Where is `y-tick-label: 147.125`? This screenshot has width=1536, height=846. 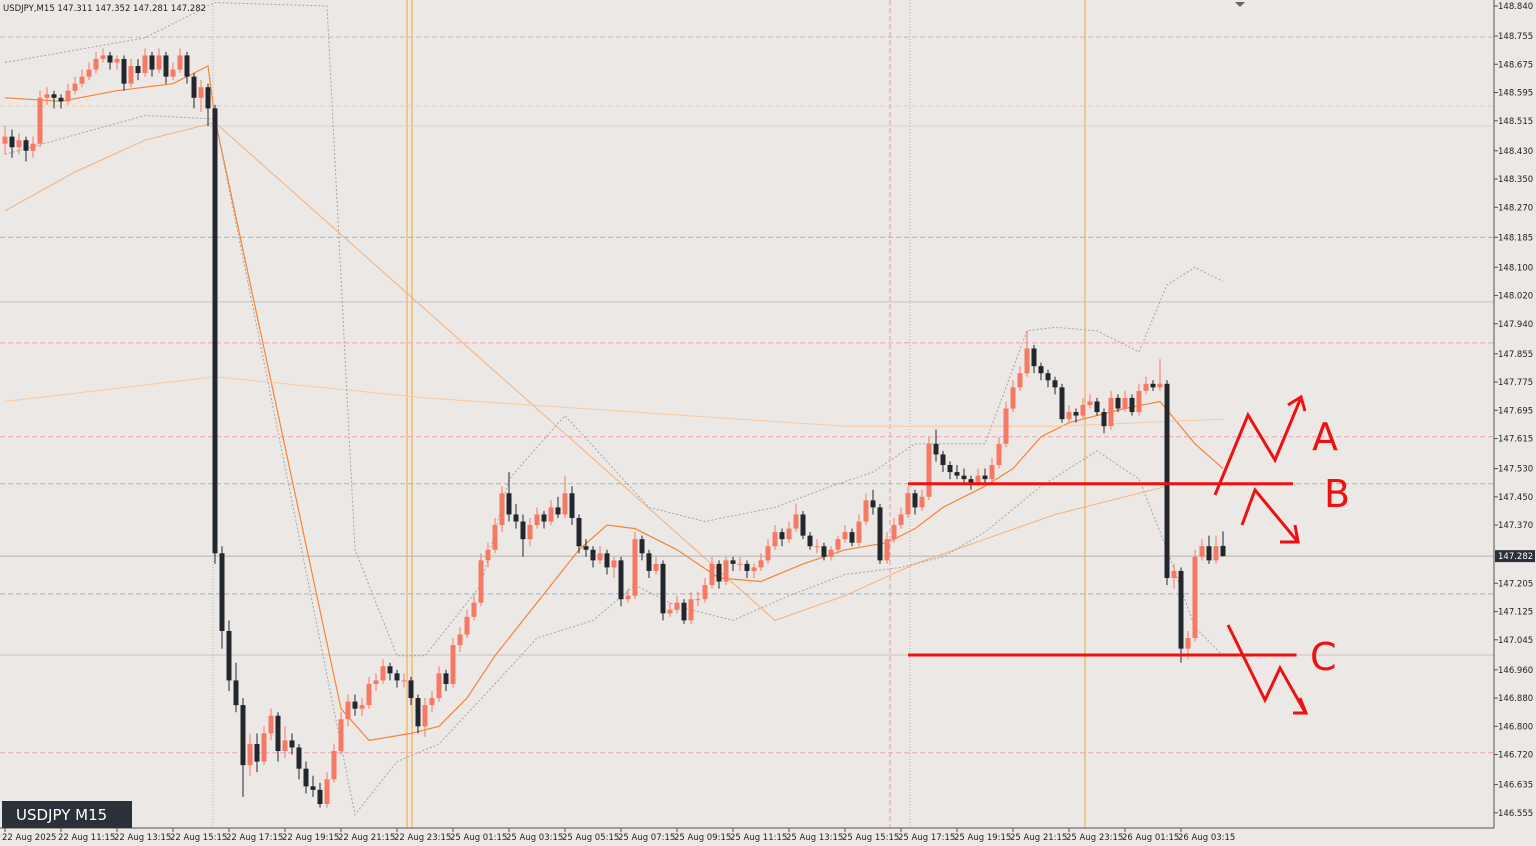 y-tick-label: 147.125 is located at coordinates (1515, 613).